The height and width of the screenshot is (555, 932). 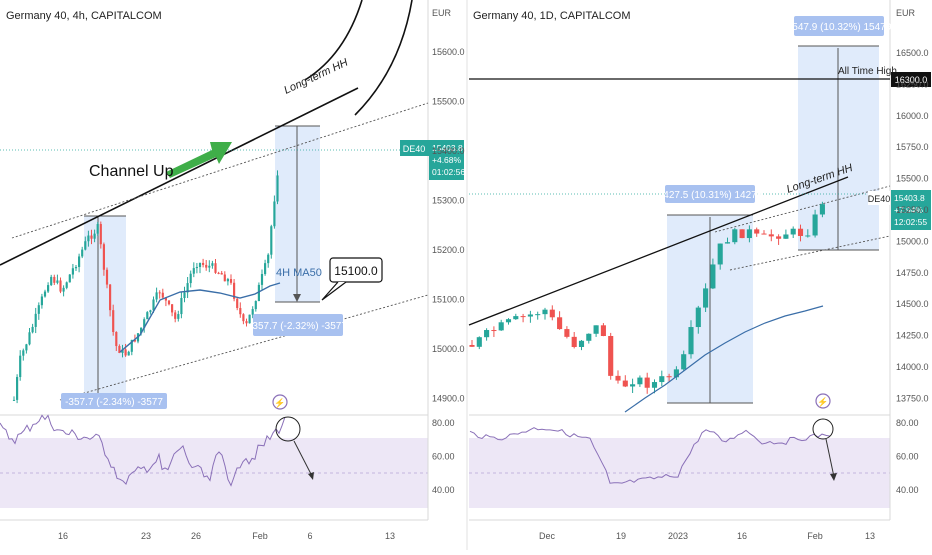 I want to click on axis-tick-label: 15000.0, so click(x=448, y=349).